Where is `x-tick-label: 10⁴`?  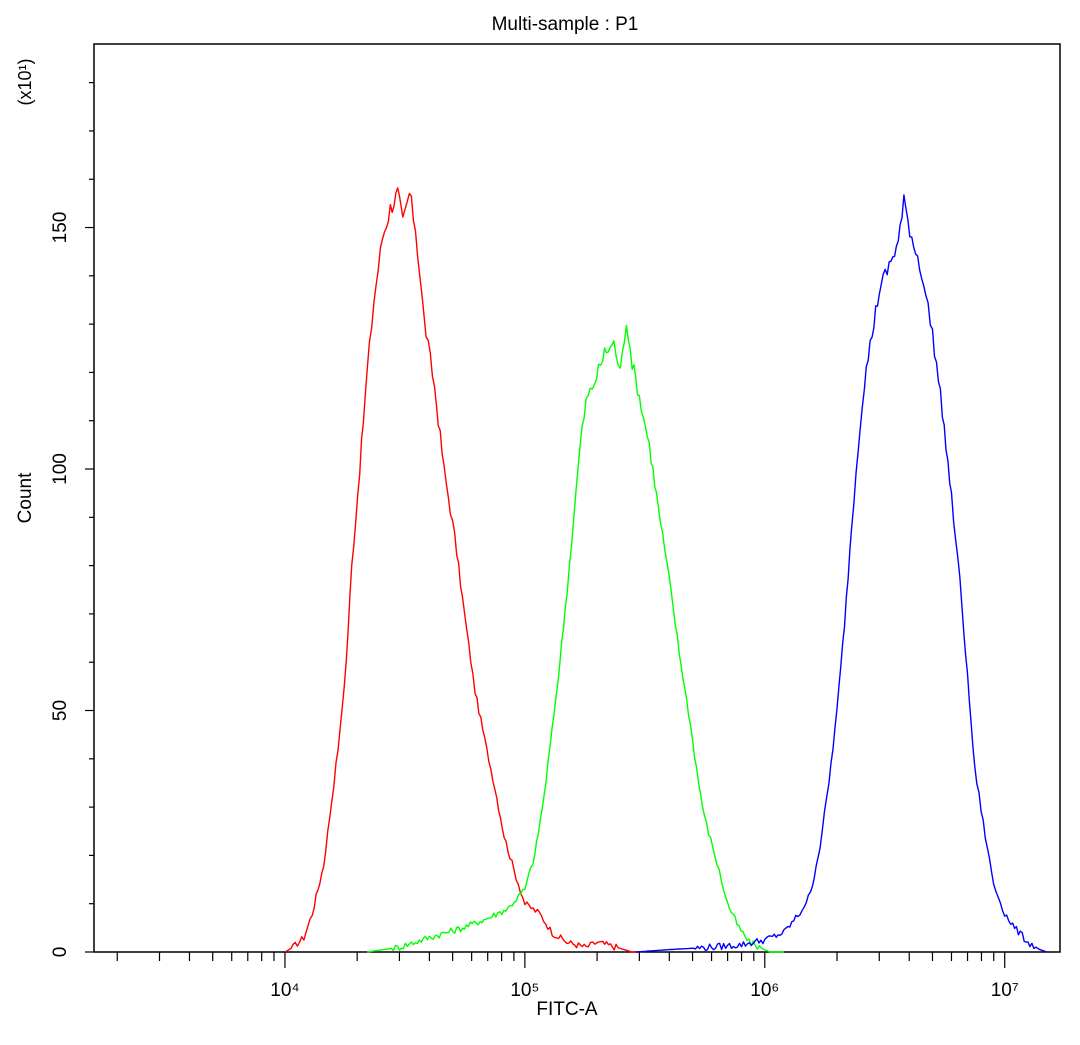
x-tick-label: 10⁴ is located at coordinates (284, 990).